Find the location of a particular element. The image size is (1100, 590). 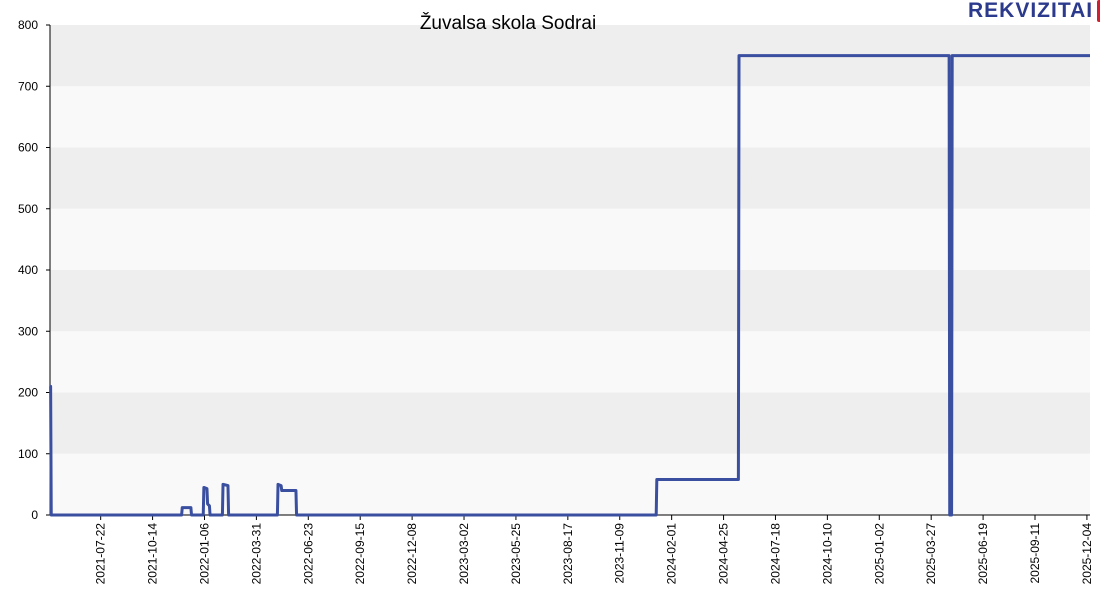

x-tick-label: 2025-01-02 is located at coordinates (879, 554).